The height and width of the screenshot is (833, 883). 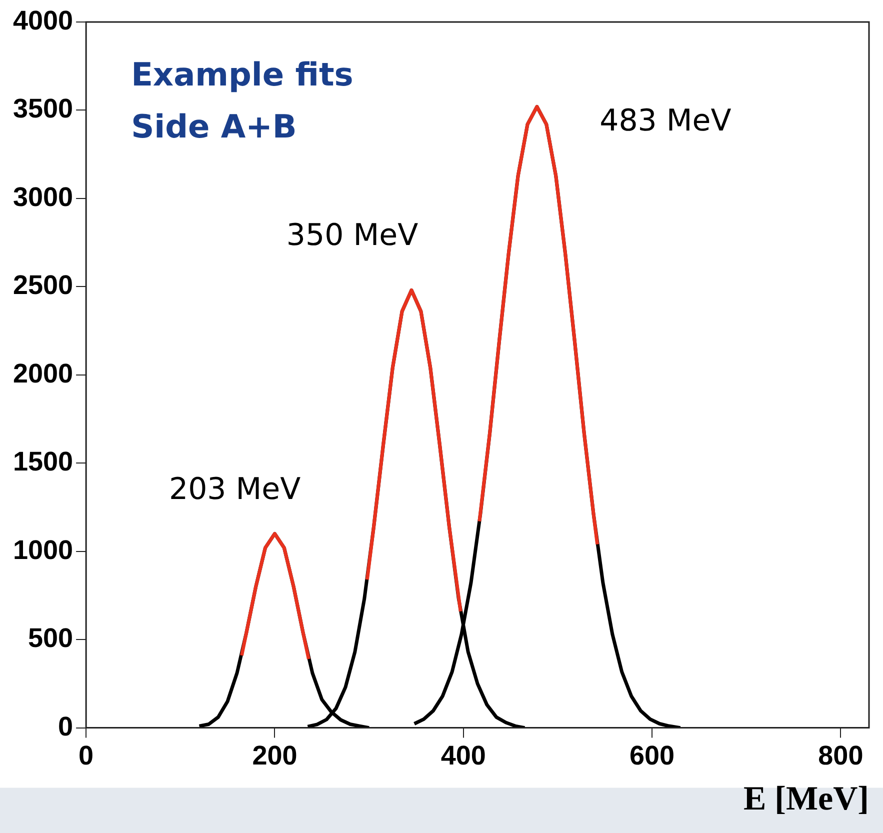 I want to click on x-tick-label: 800, so click(x=841, y=755).